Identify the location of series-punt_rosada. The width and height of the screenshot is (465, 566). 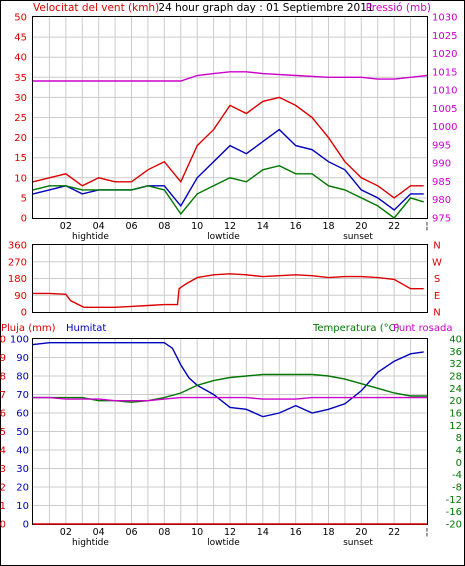
(230, 399).